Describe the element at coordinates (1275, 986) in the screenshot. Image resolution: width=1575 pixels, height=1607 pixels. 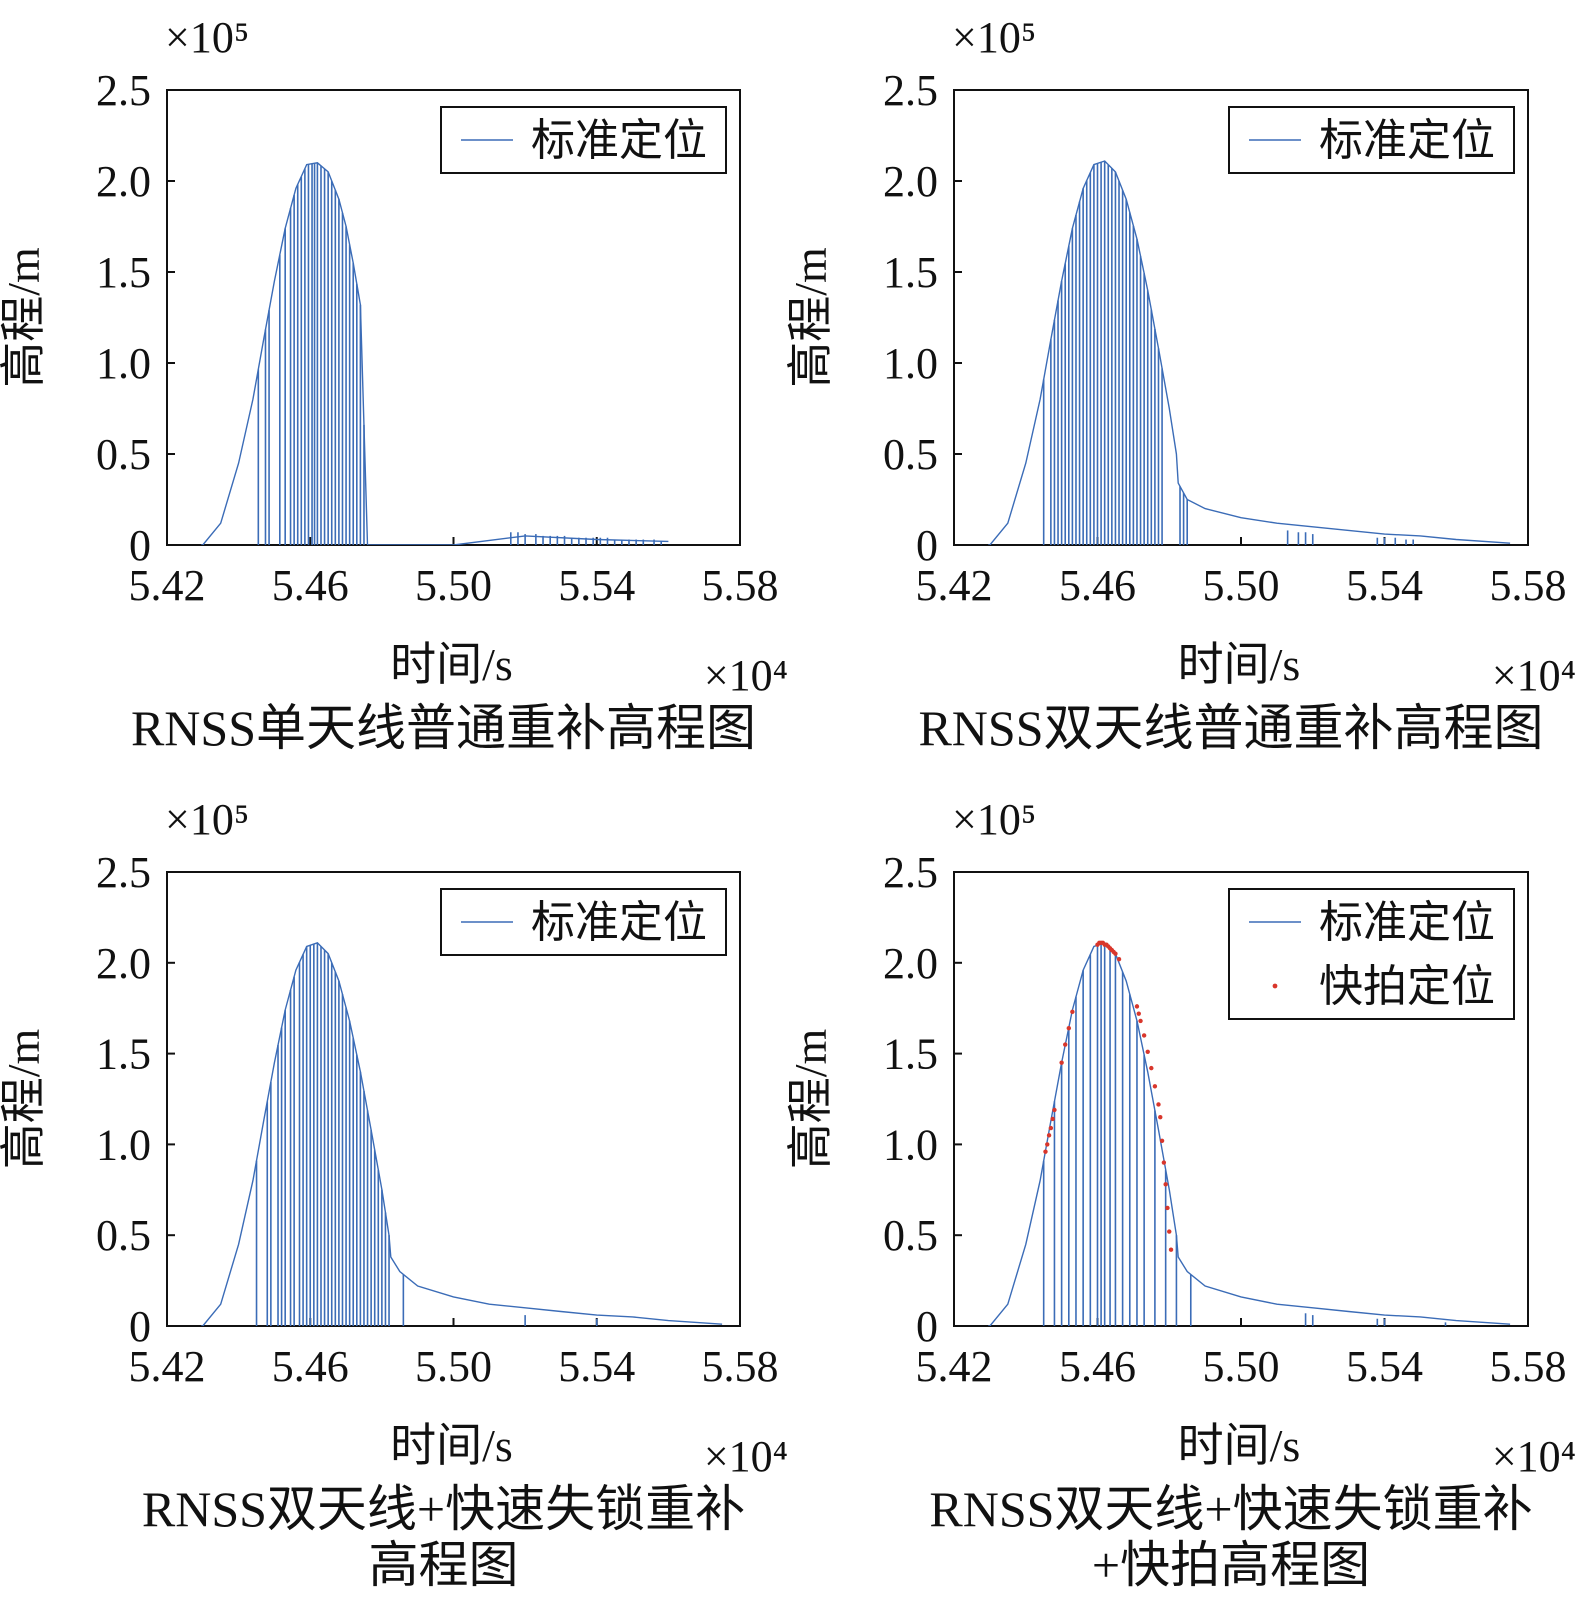
I see `legend-point-swatch` at that location.